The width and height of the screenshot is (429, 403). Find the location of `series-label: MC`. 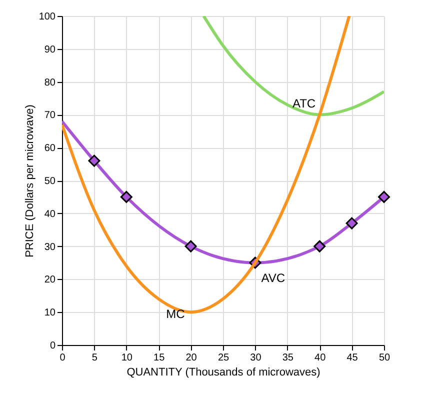

series-label: MC is located at coordinates (176, 314).